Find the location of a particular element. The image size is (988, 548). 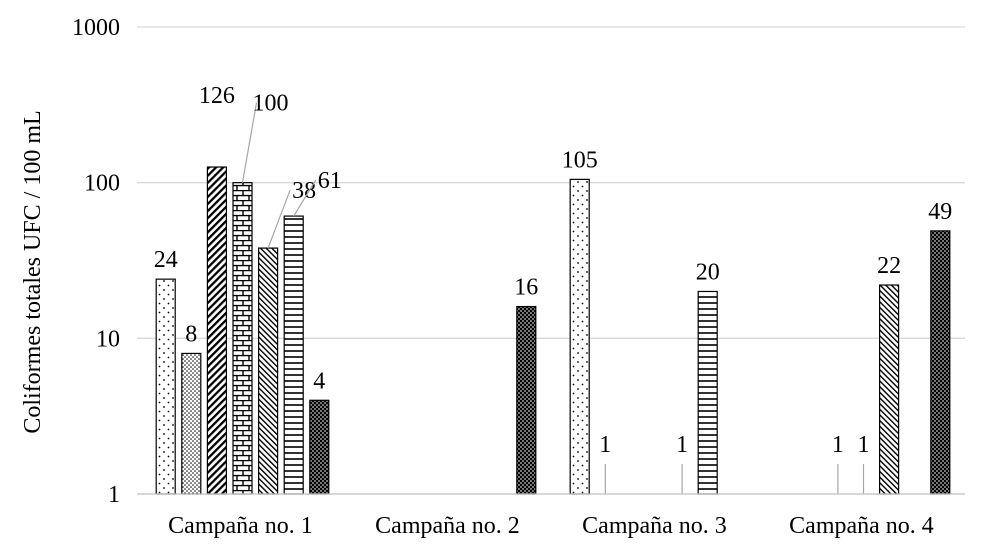

data-label: 8 is located at coordinates (191, 334).